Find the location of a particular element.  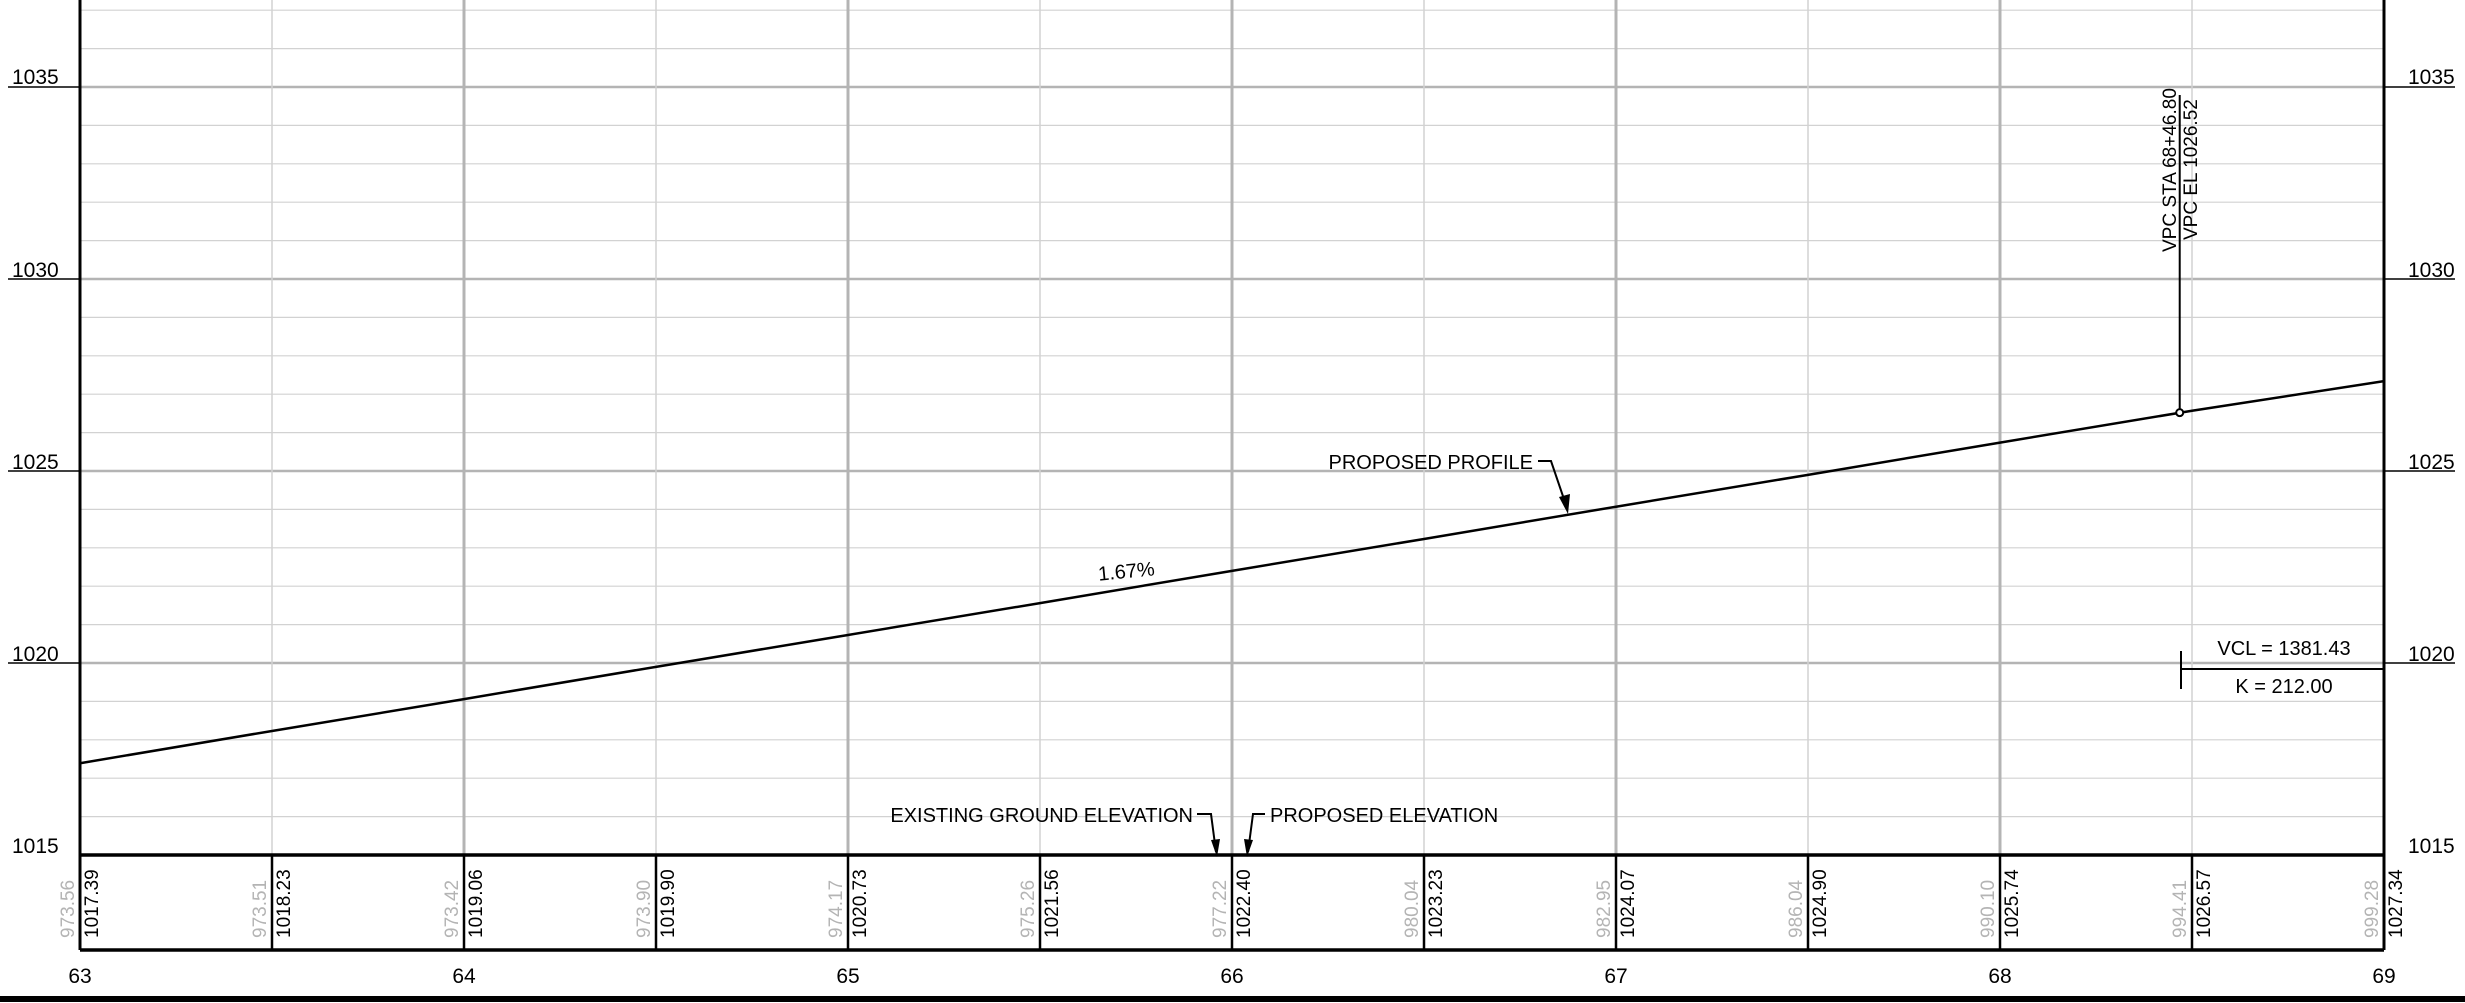

proposed-elevation-value: 1023.23 is located at coordinates (1436, 903).